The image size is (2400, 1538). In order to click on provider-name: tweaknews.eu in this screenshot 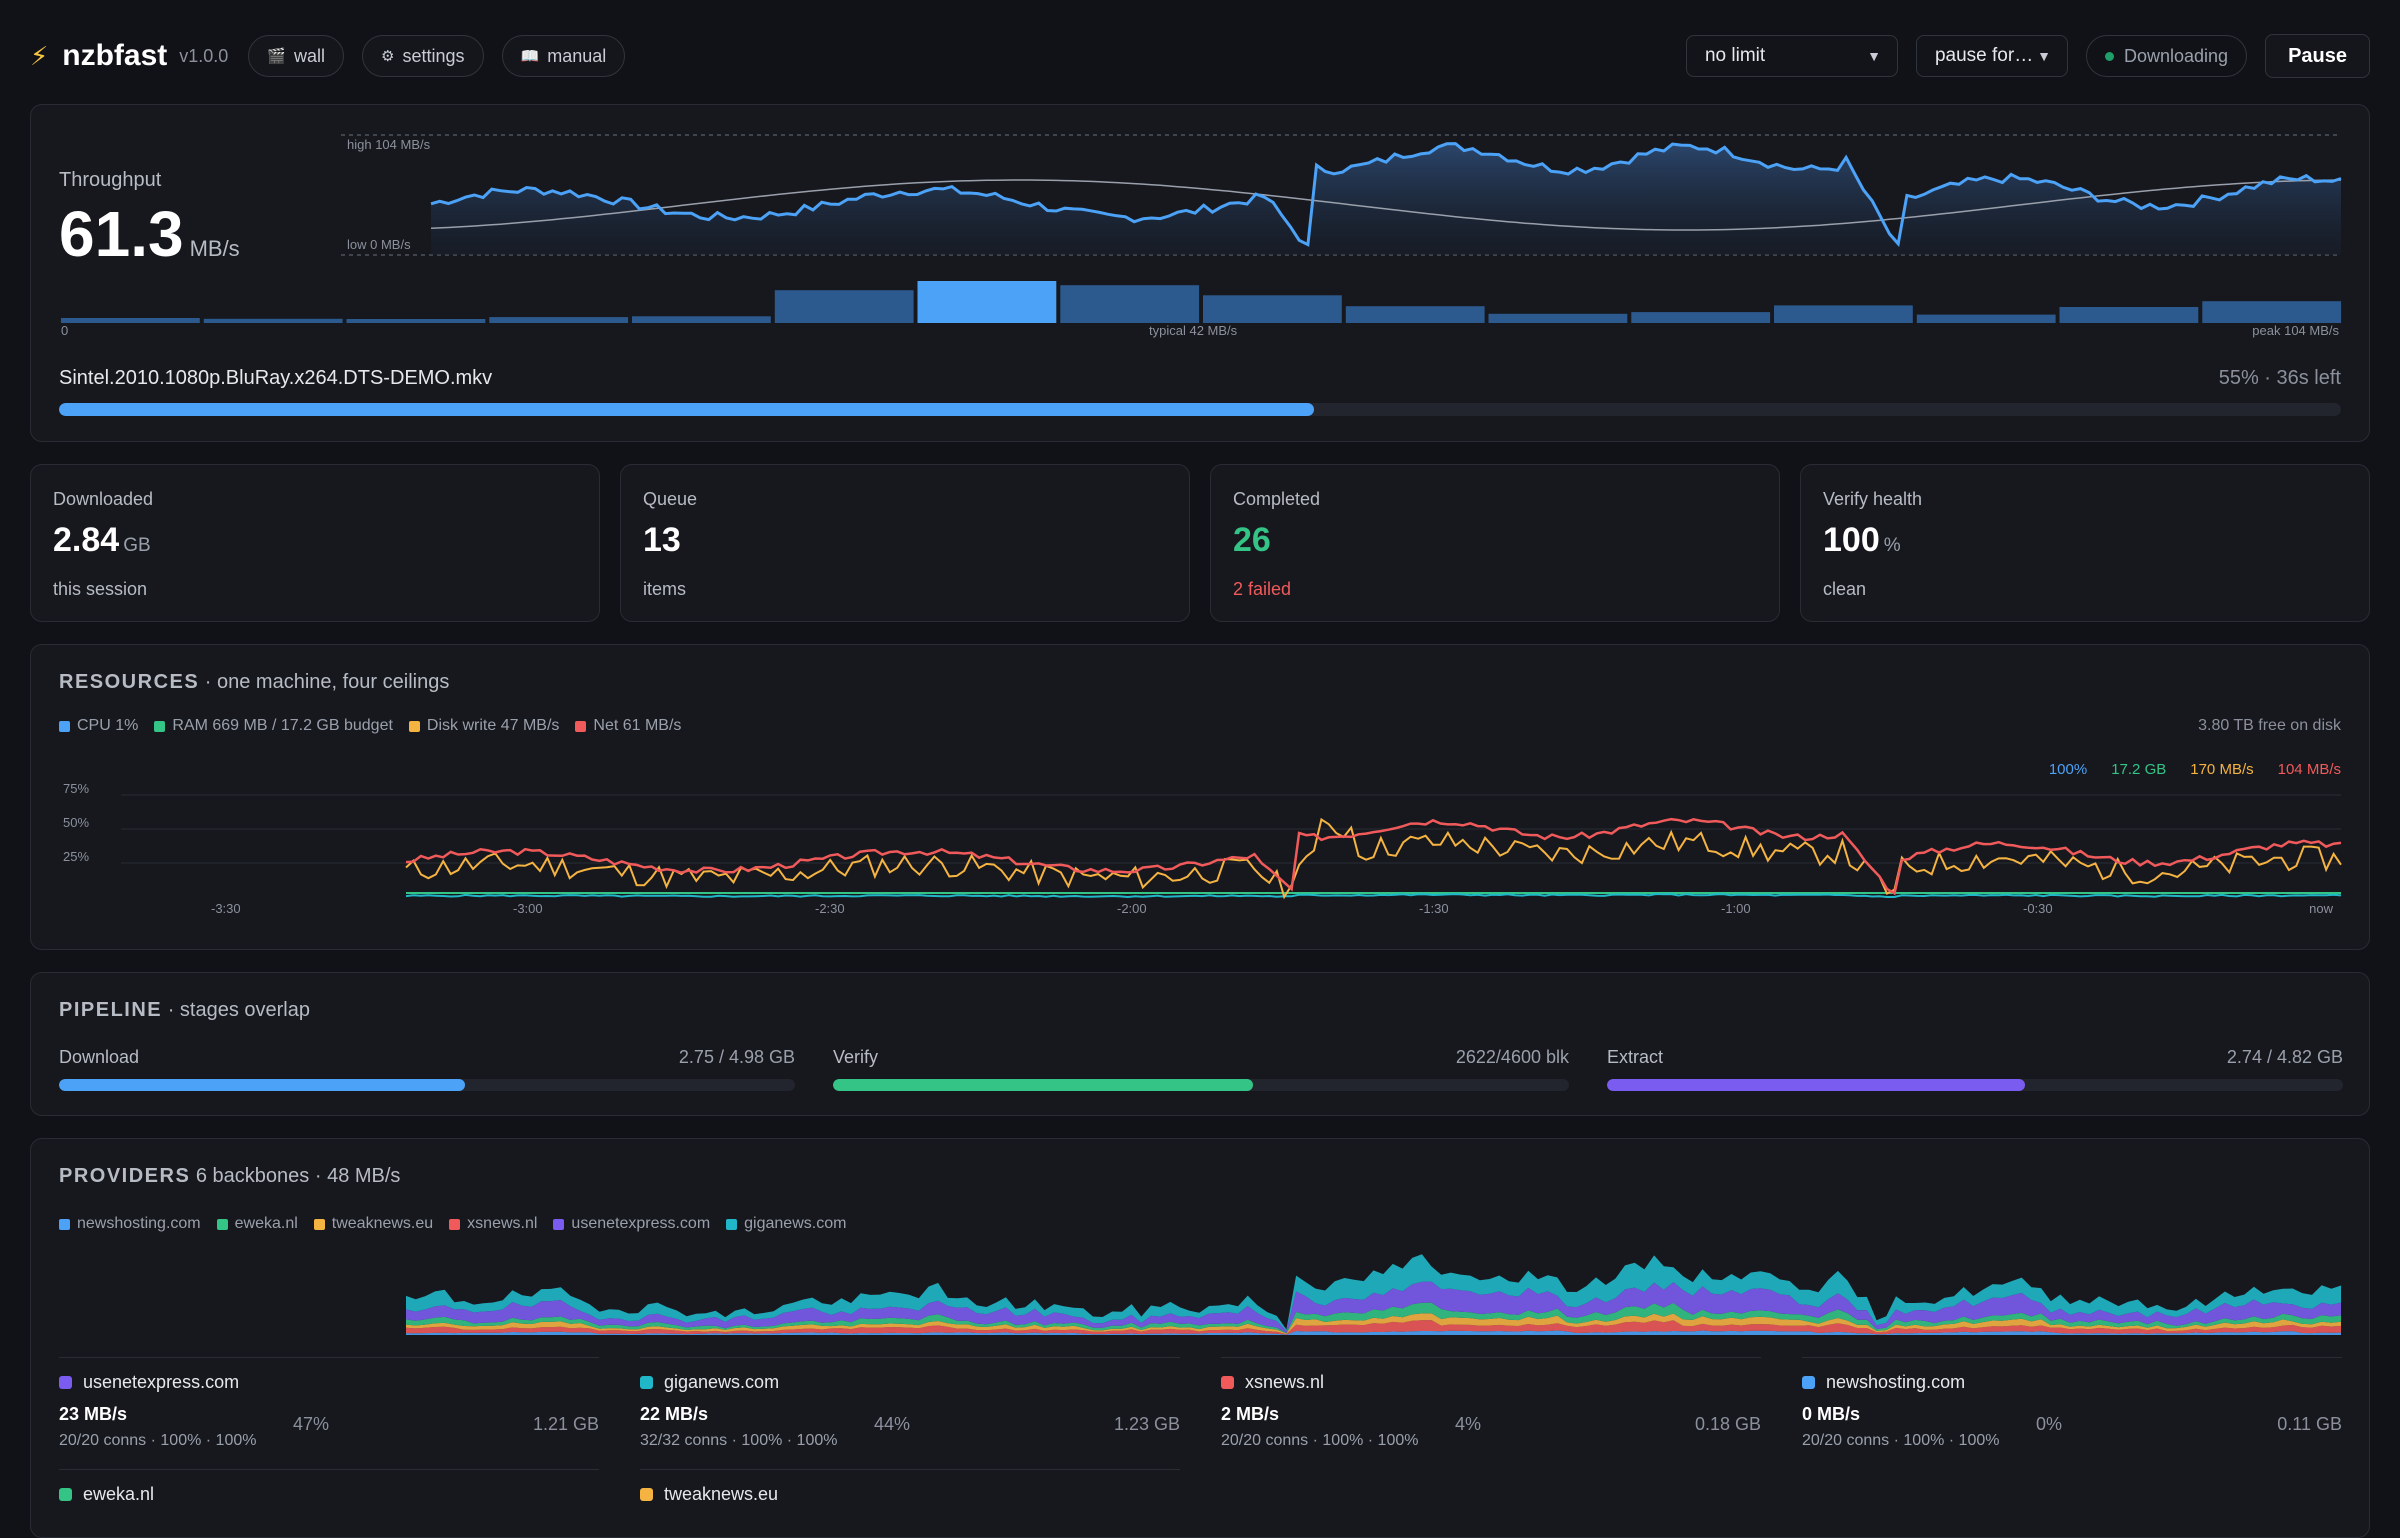, I will do `click(709, 1494)`.